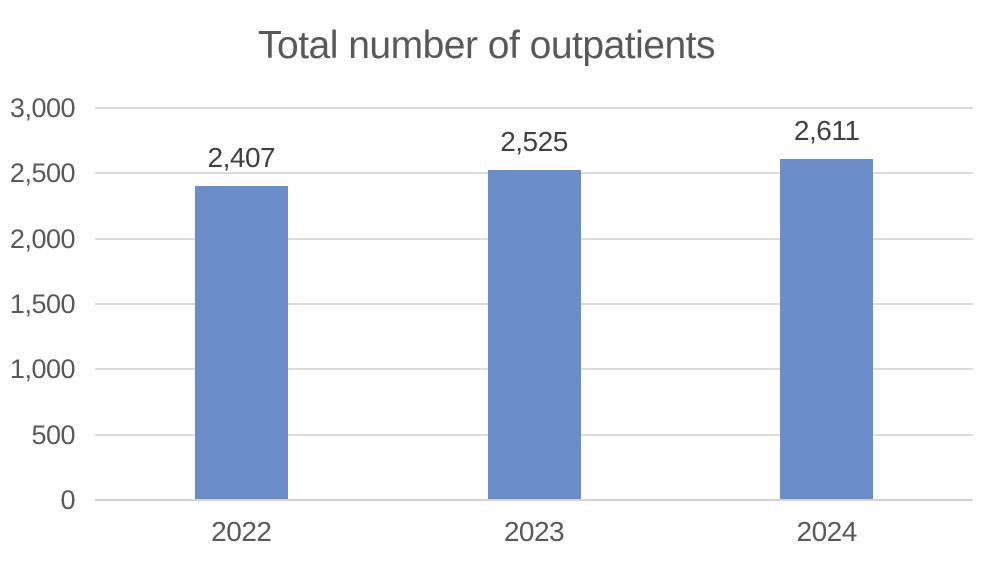 This screenshot has height=572, width=1000. What do you see at coordinates (534, 142) in the screenshot?
I see `bar-value-label: 2,525` at bounding box center [534, 142].